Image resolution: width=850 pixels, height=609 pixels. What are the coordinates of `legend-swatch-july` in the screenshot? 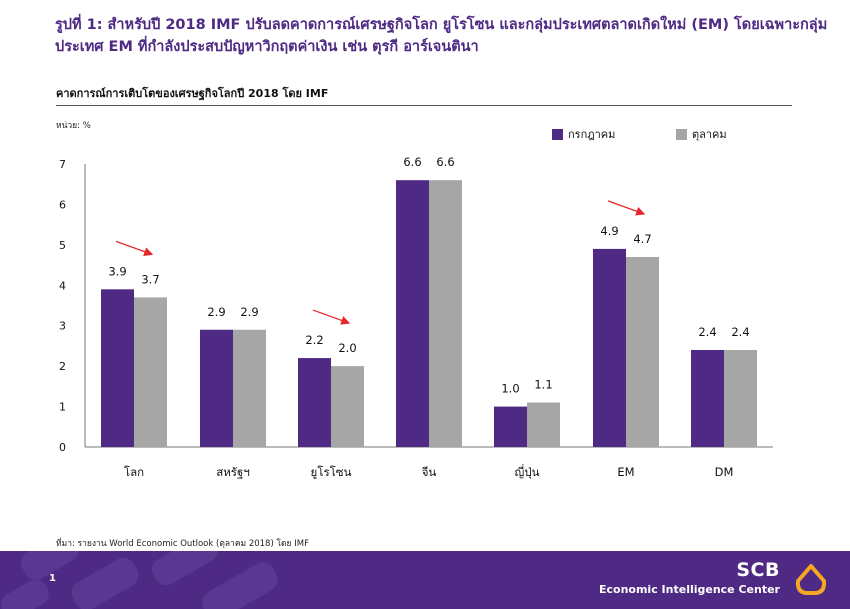 It's located at (557, 134).